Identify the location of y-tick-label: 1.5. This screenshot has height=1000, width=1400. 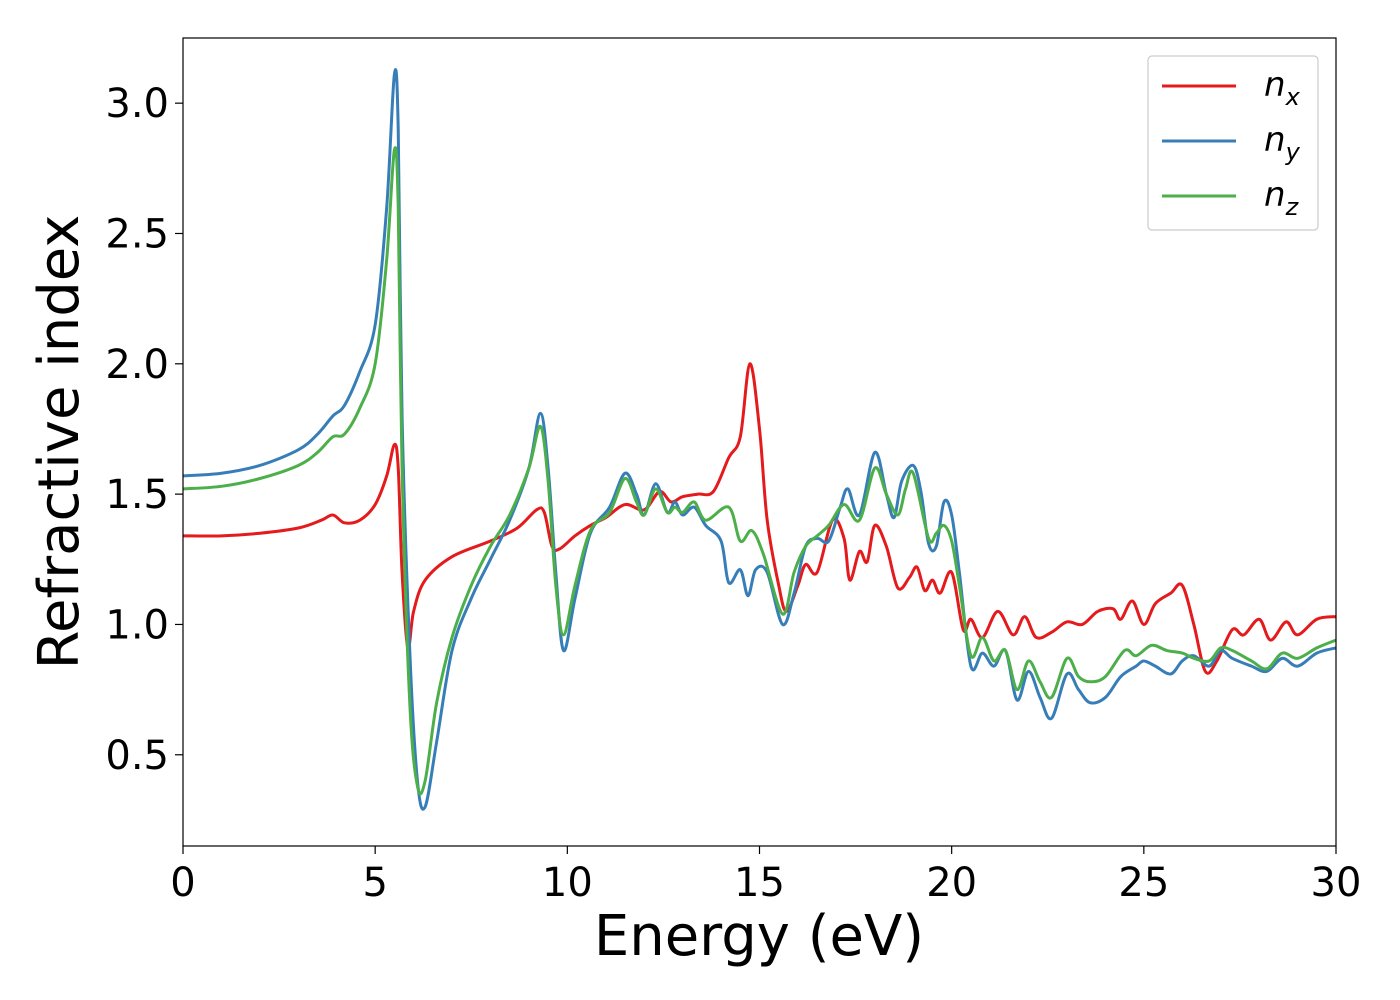
(137, 495).